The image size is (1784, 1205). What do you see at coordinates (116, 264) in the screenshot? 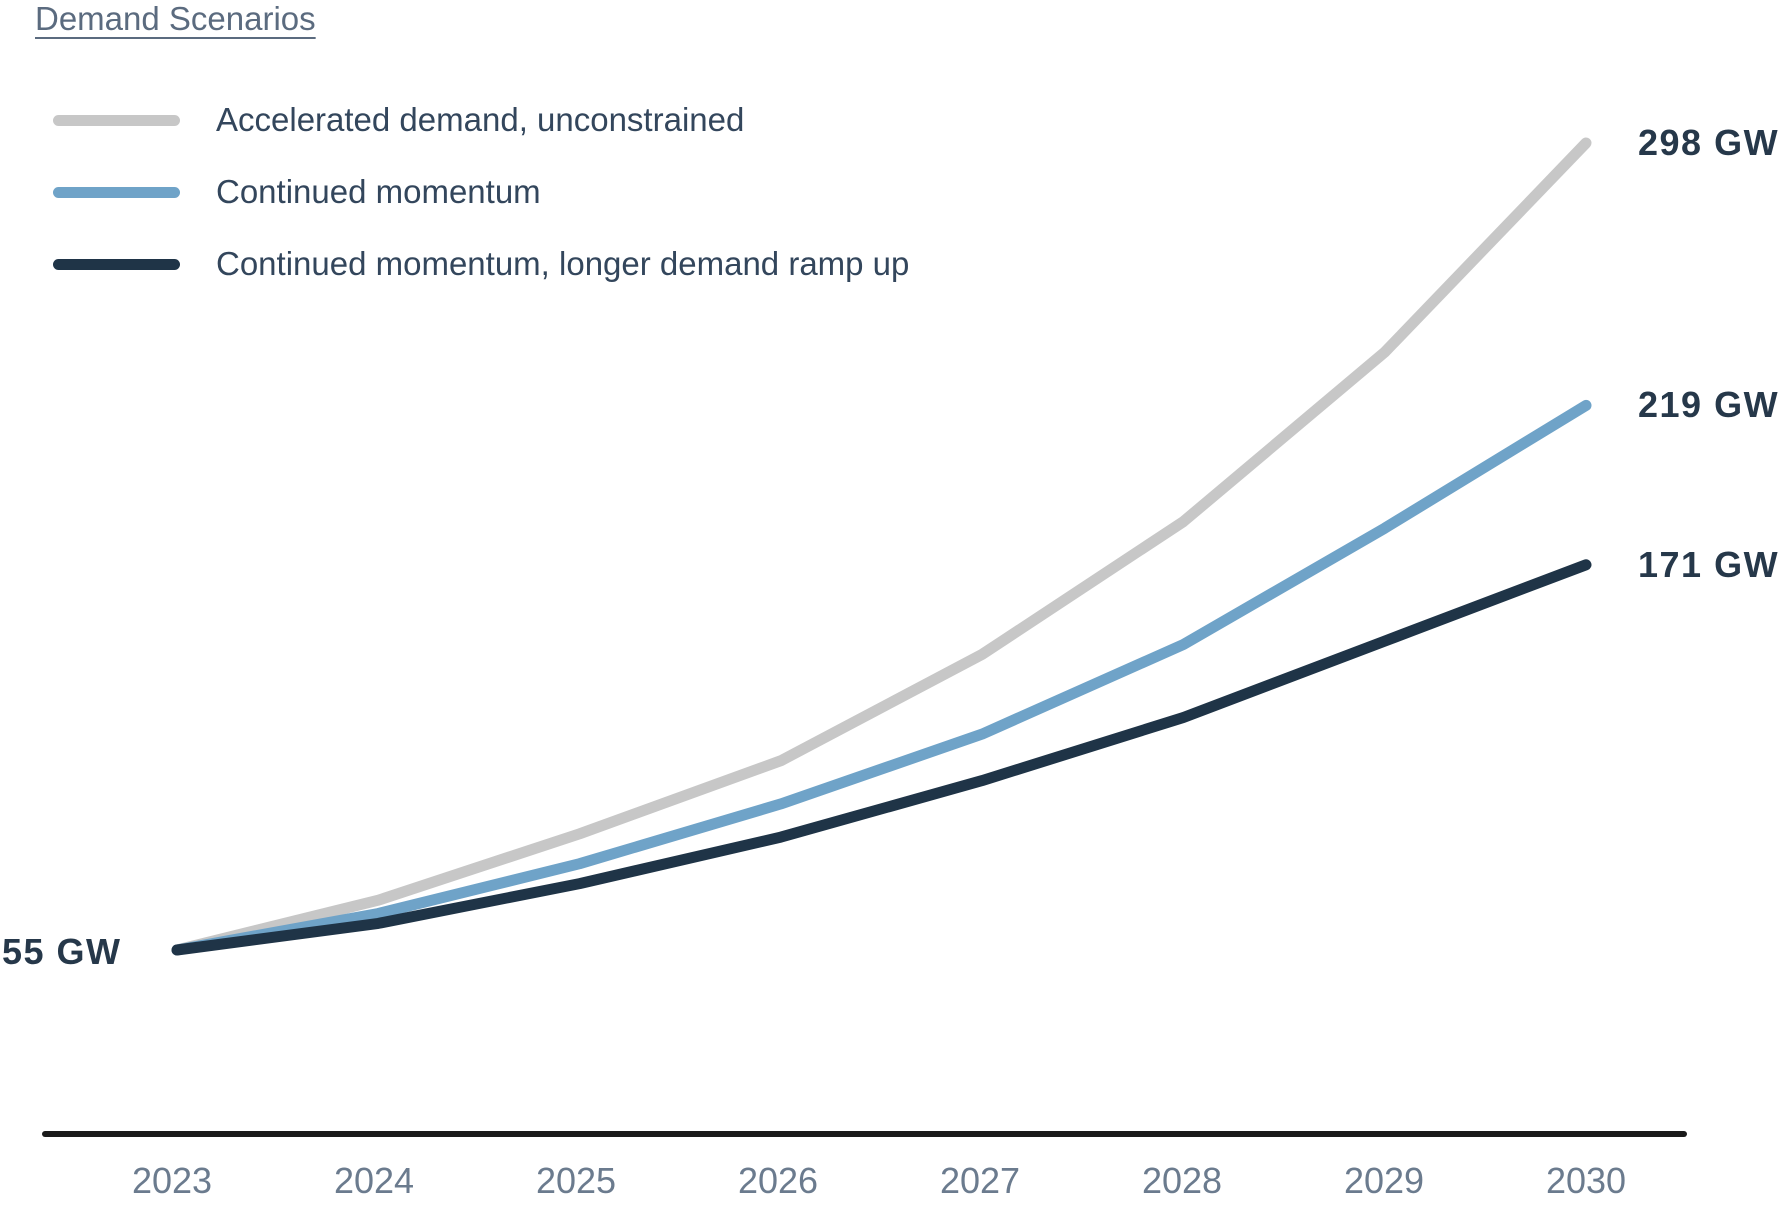
I see `legend-swatch-navy-line` at bounding box center [116, 264].